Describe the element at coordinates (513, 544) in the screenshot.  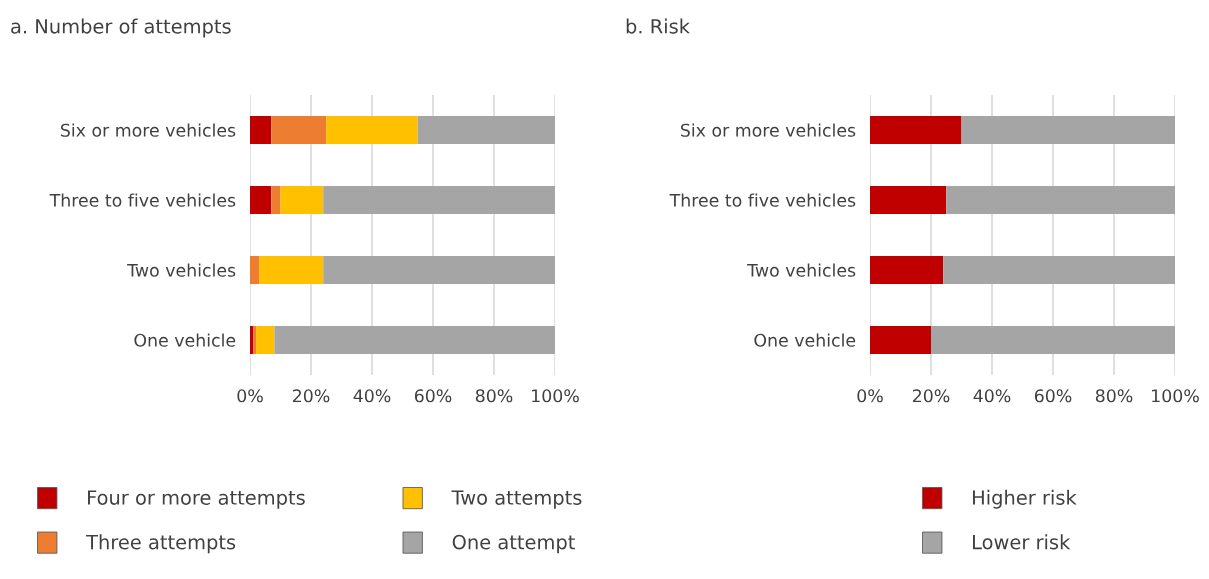
I see `legend-label: One attempt` at that location.